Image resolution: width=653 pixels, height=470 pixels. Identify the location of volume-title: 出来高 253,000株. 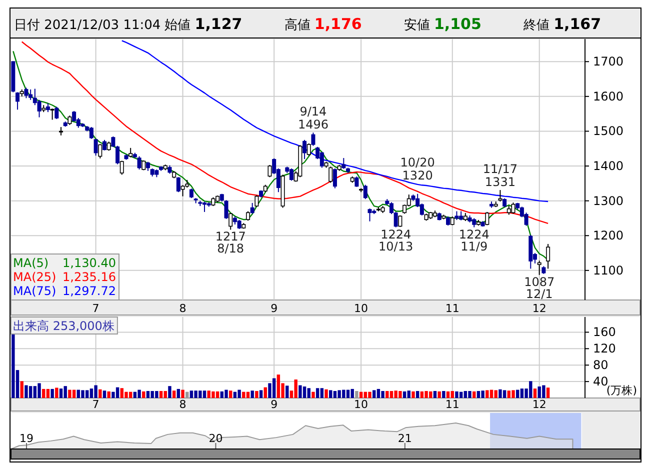
(64, 325).